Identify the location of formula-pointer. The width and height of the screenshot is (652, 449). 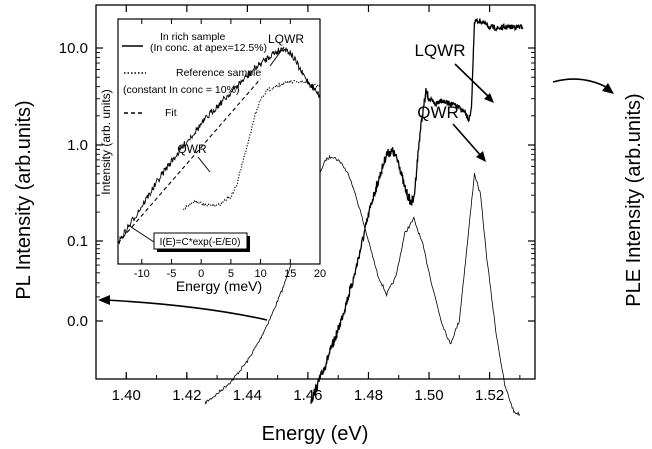
(141, 233).